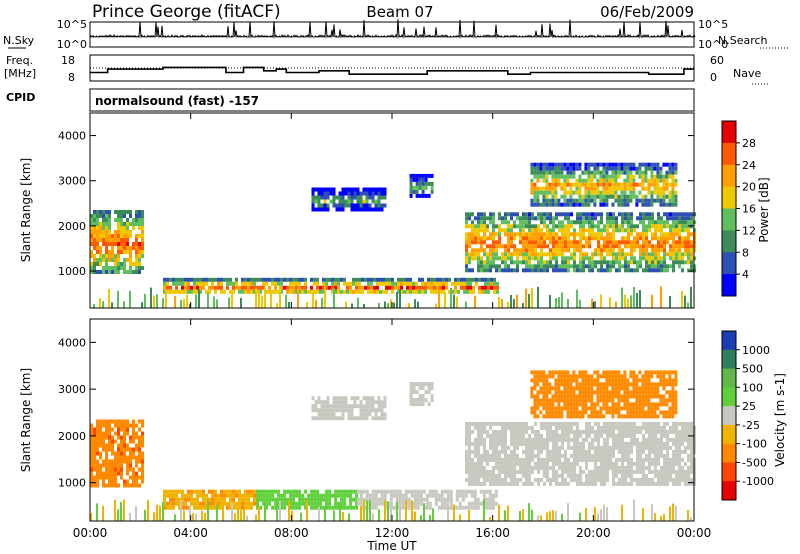 The image size is (800, 554). Describe the element at coordinates (72, 389) in the screenshot. I see `y-tick-label: 3000` at that location.